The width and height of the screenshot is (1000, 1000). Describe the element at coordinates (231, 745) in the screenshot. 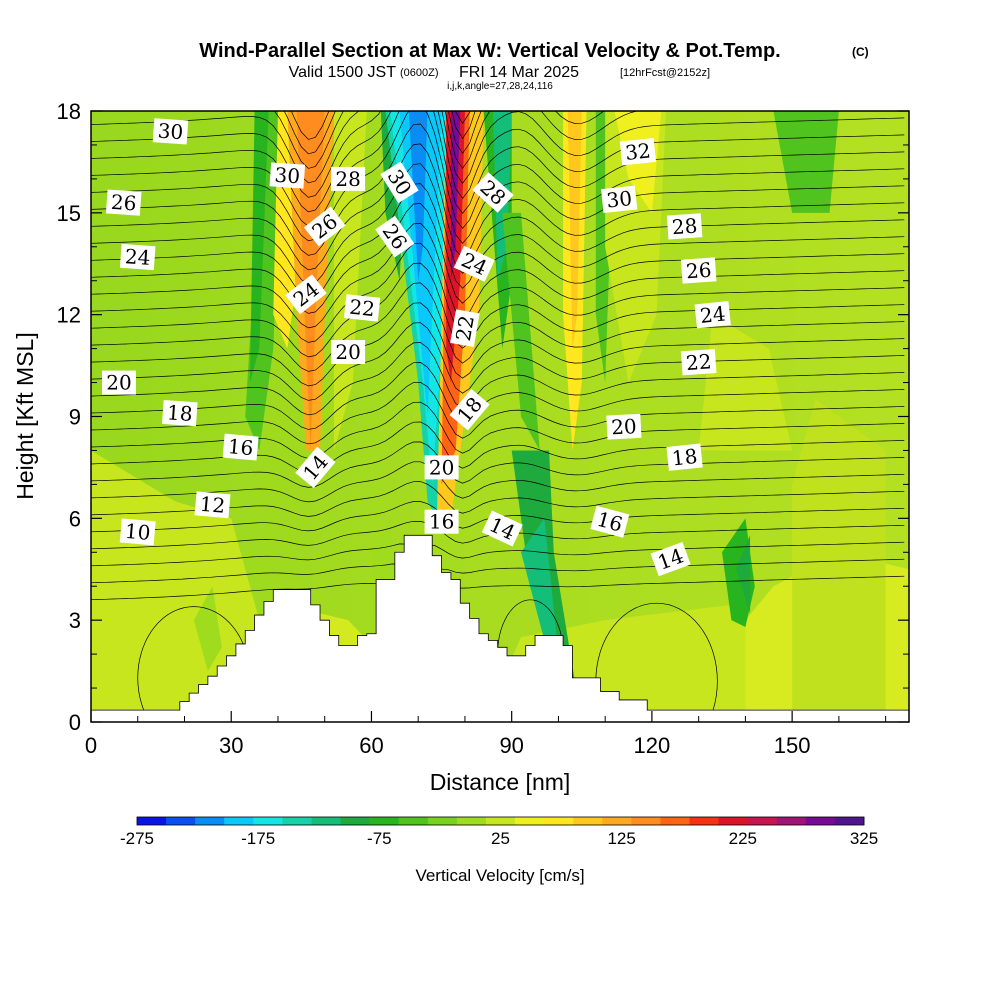

I see `x-tick-label: 30` at that location.